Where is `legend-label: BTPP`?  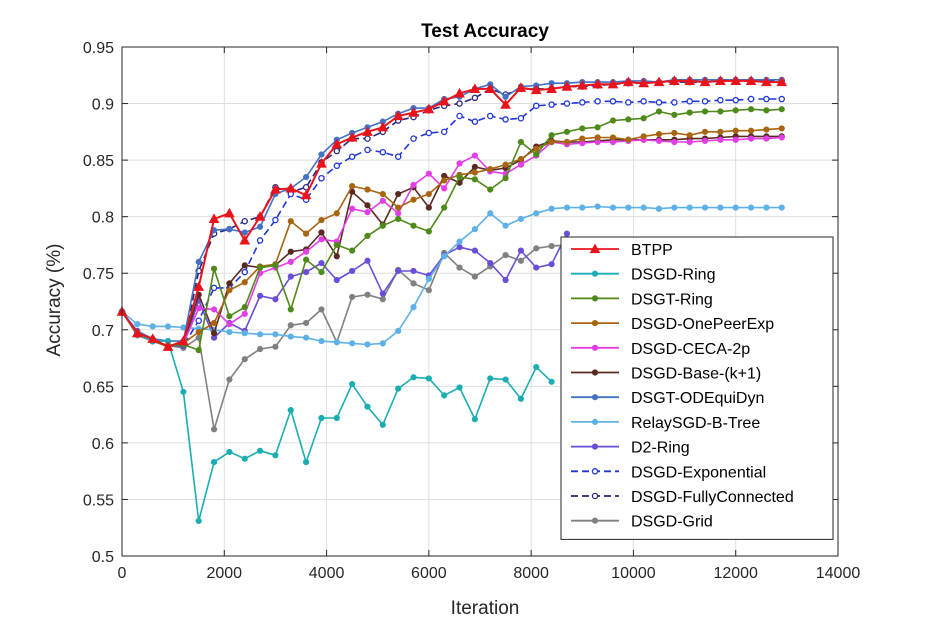 legend-label: BTPP is located at coordinates (652, 250).